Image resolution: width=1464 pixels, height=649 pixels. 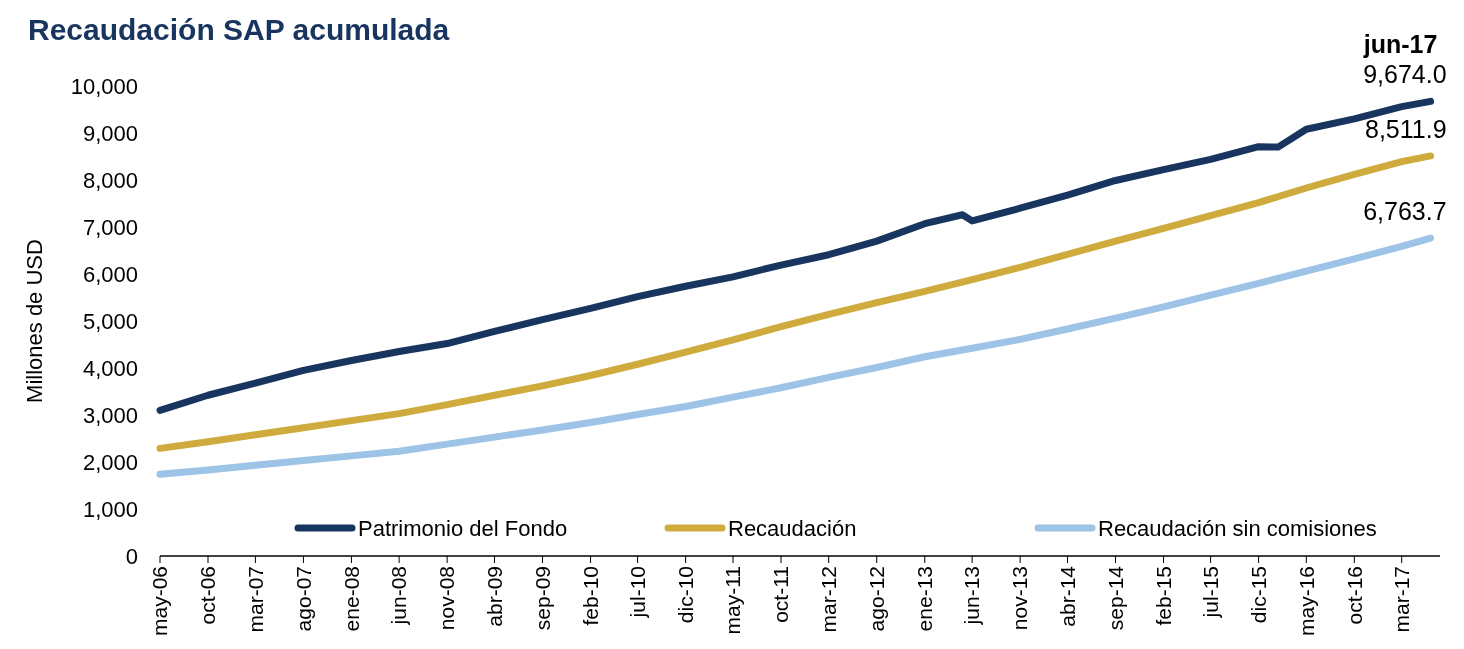 I want to click on x-tick-label: mar-07, so click(x=255, y=599).